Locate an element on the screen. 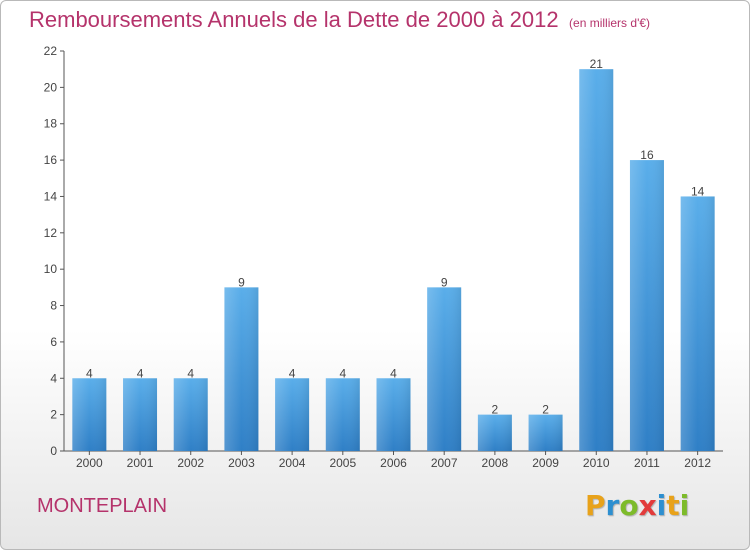 The width and height of the screenshot is (750, 550). bar-value-label: 16 is located at coordinates (647, 155).